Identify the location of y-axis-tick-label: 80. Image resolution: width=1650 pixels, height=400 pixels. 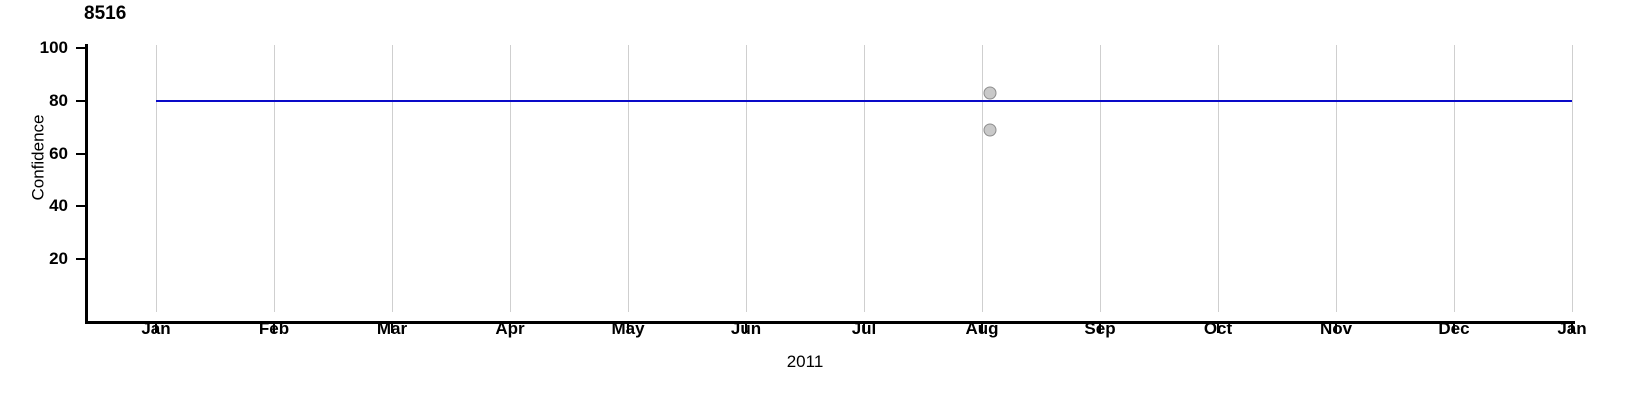
(58, 100).